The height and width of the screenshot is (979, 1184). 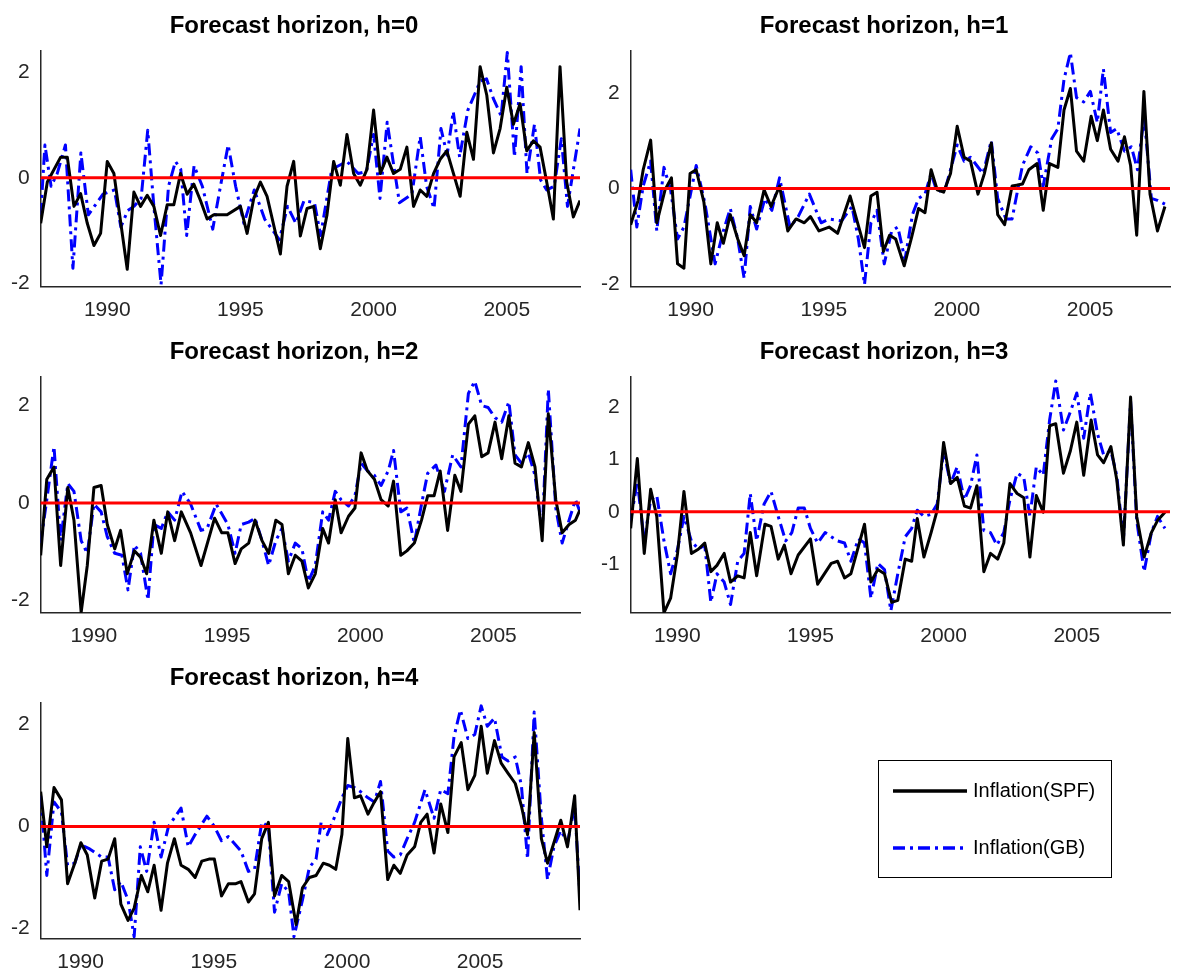 What do you see at coordinates (884, 351) in the screenshot?
I see `chart-title: Forecast horizon, h=3` at bounding box center [884, 351].